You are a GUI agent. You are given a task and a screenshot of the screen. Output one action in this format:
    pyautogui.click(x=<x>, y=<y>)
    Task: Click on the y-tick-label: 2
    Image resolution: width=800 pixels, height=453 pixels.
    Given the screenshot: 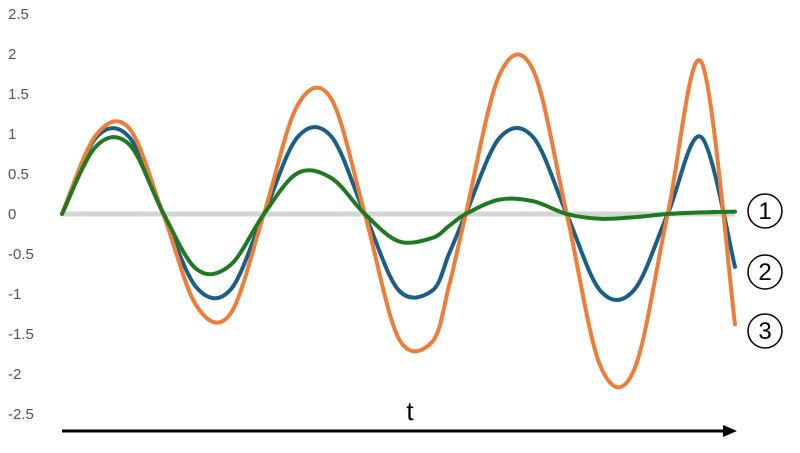 What is the action you would take?
    pyautogui.click(x=12, y=54)
    